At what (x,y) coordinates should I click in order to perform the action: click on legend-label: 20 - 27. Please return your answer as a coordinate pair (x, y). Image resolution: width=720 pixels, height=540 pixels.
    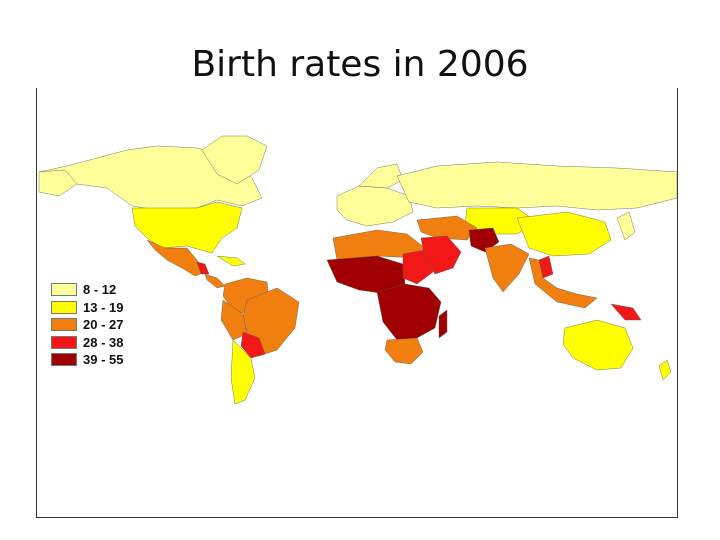
    Looking at the image, I should click on (103, 325).